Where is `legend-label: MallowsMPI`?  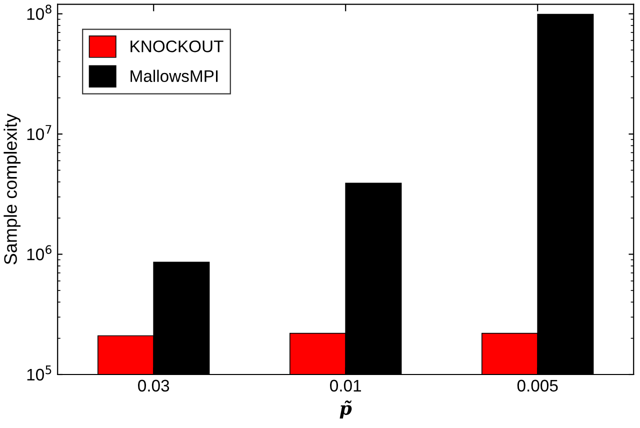 legend-label: MallowsMPI is located at coordinates (174, 76).